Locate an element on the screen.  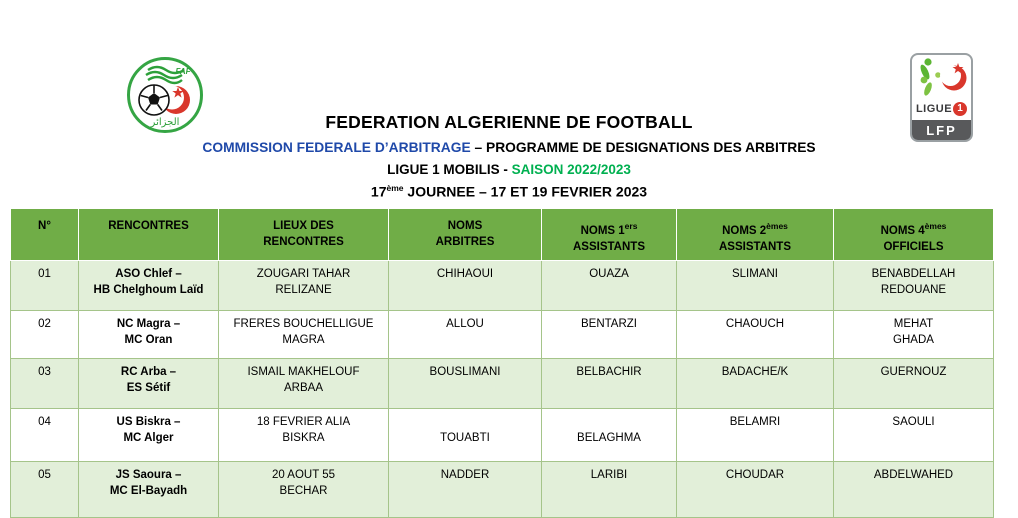
cell-rencontres: ASO Chlef – HB Chelghoum Laïd is located at coordinates (148, 285).